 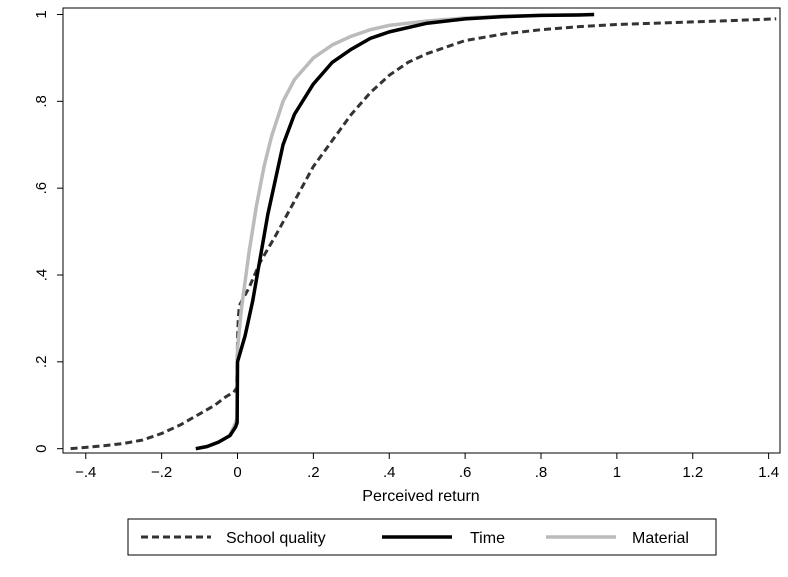 I want to click on x-tick-label: .2, so click(x=313, y=472).